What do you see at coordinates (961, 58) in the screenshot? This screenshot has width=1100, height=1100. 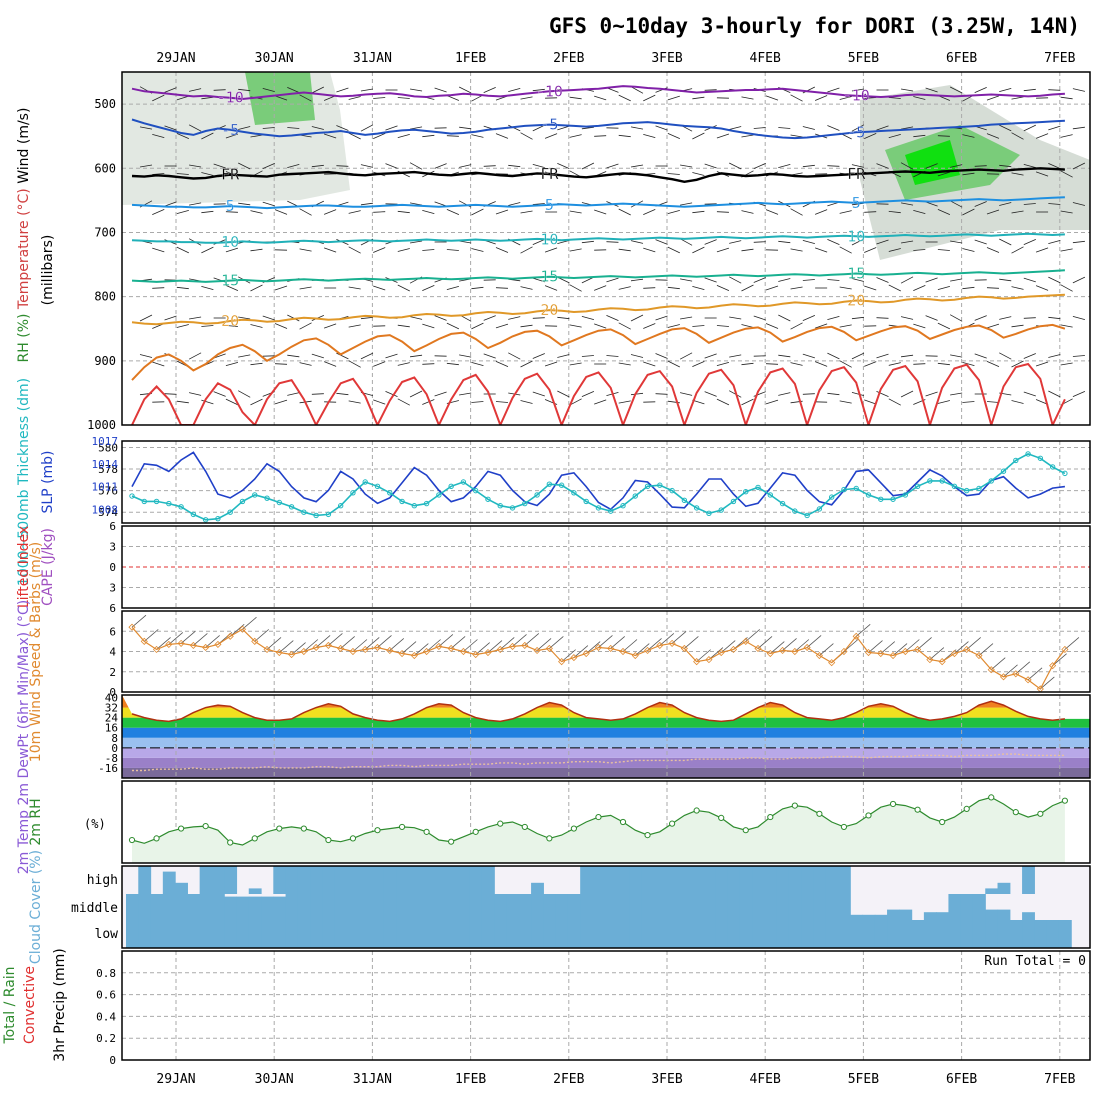 I see `date-label-top: 6FEB` at bounding box center [961, 58].